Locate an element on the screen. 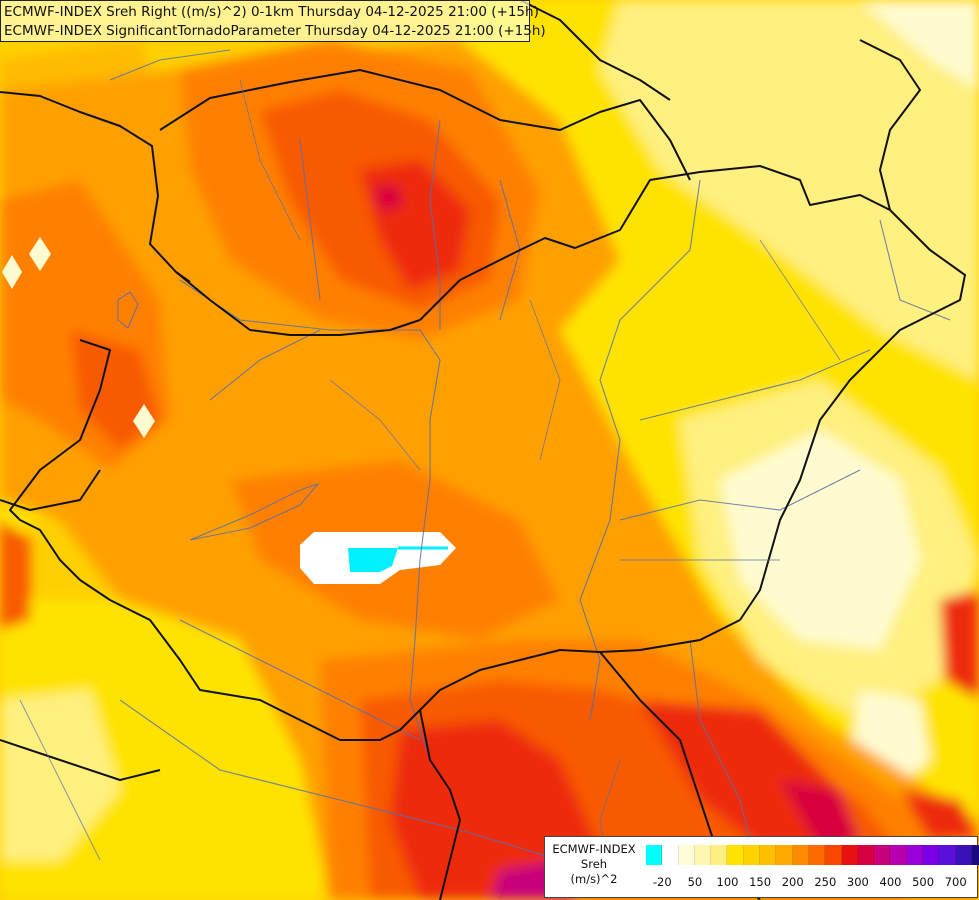  river-lake-balaton is located at coordinates (254, 511).